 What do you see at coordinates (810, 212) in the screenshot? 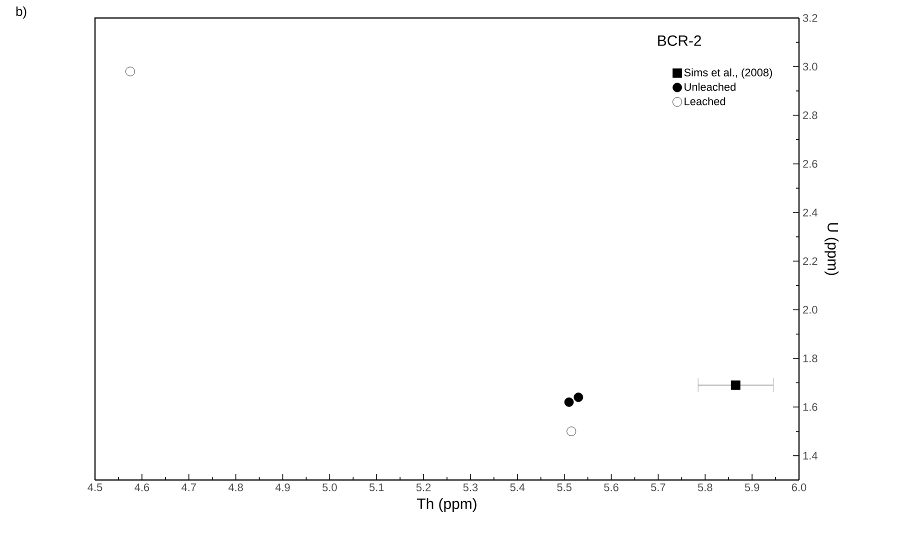
I see `y-tick-label: 2.4` at bounding box center [810, 212].